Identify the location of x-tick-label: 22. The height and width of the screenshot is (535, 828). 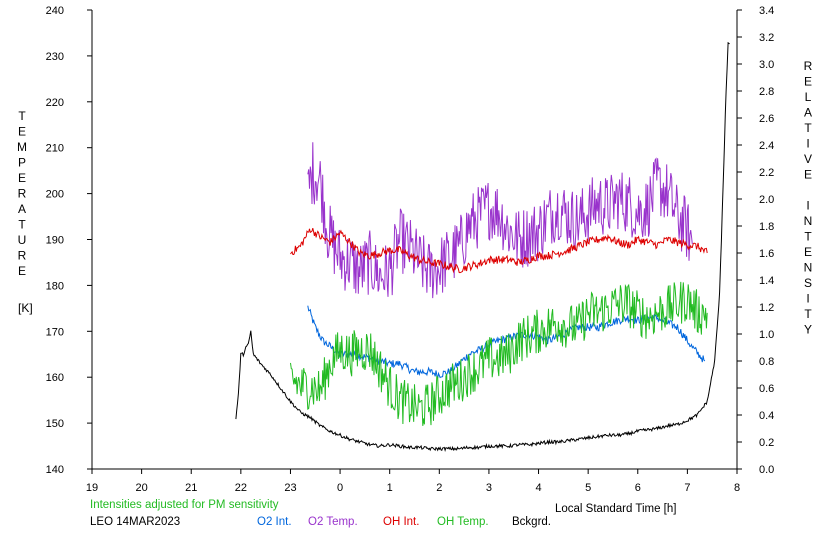
(241, 488).